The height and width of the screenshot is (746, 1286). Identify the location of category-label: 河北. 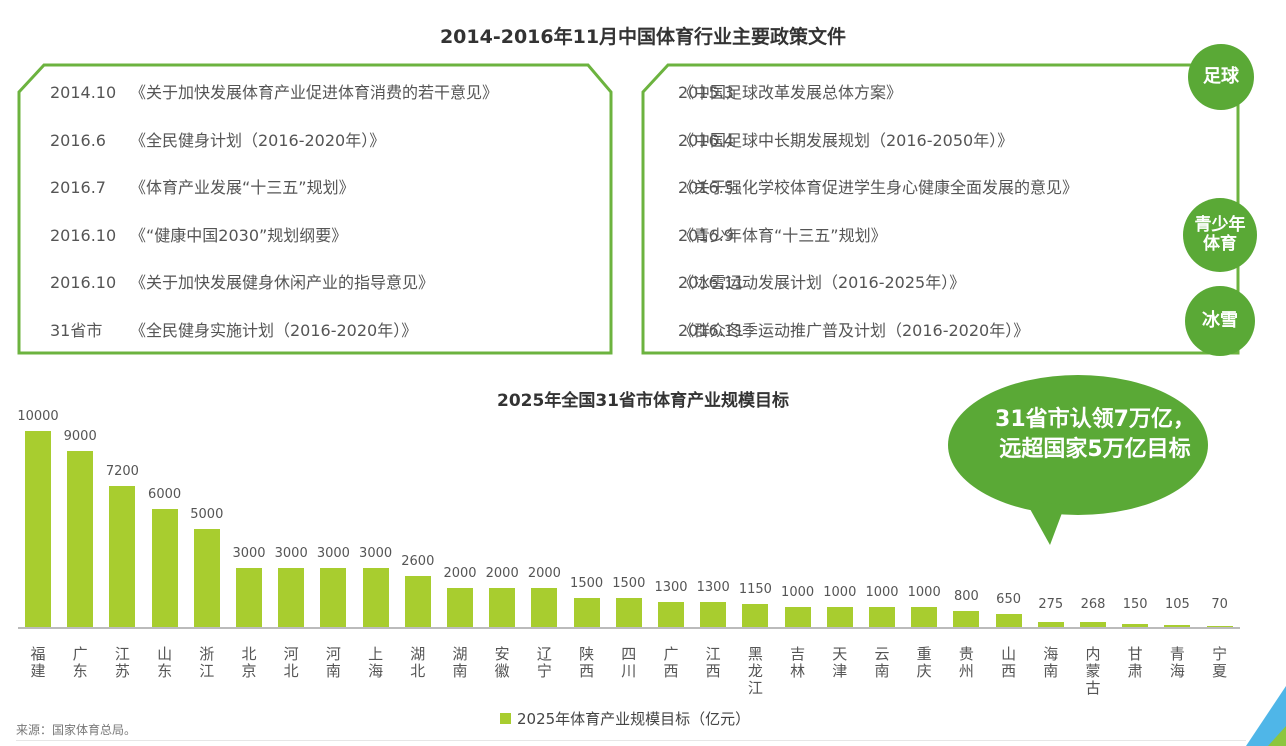
(291, 662).